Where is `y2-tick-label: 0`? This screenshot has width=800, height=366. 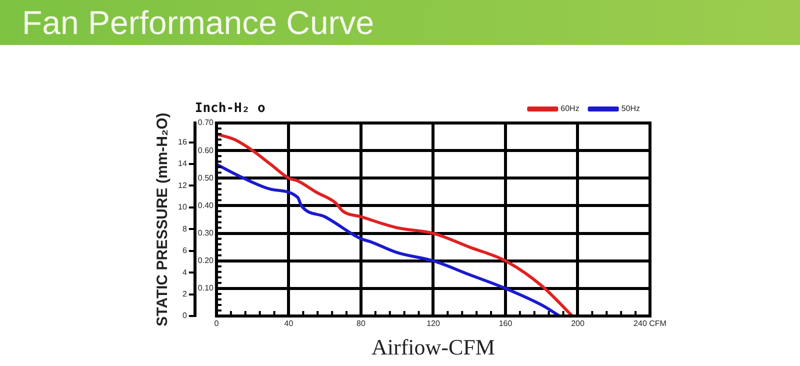 y2-tick-label: 0 is located at coordinates (185, 315).